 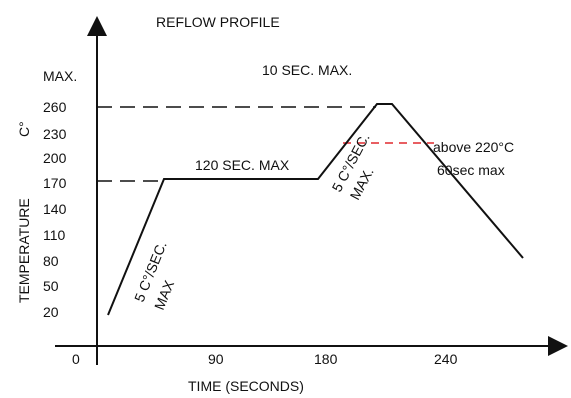 What do you see at coordinates (51, 312) in the screenshot?
I see `y-tick-label: 20` at bounding box center [51, 312].